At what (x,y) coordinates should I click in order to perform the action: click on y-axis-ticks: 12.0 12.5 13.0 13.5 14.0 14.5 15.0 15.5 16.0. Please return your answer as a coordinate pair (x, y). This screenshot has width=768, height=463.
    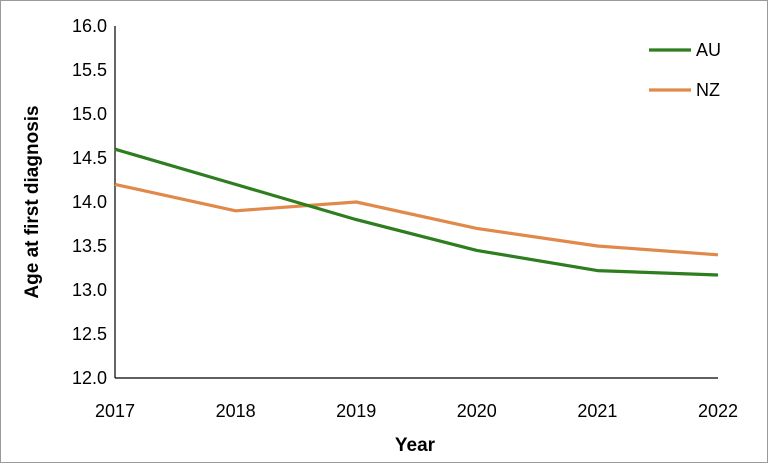
    Looking at the image, I should click on (89, 202).